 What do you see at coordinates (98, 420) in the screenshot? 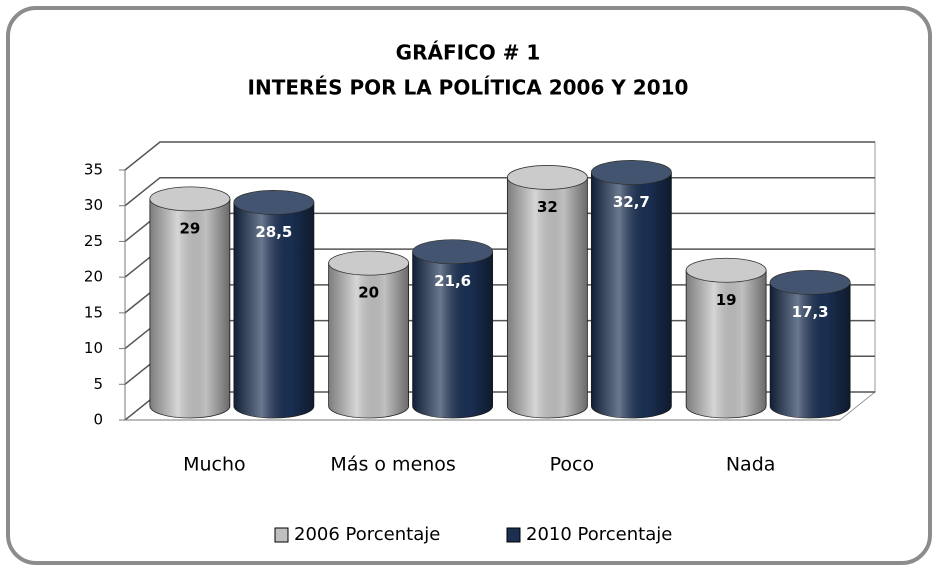
I see `y-tick-label: 0` at bounding box center [98, 420].